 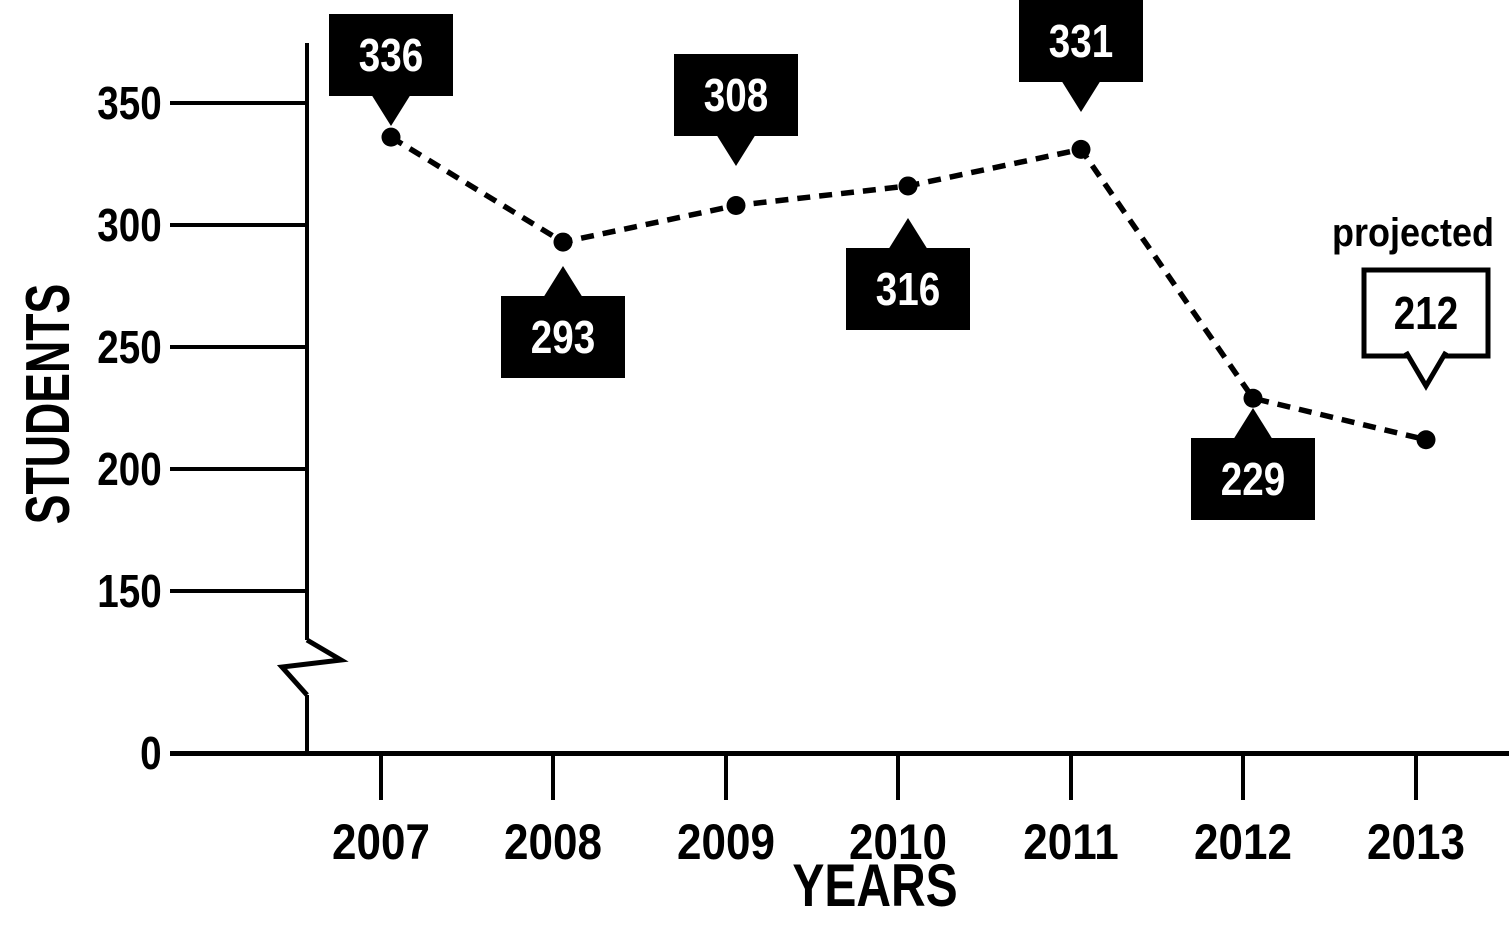 I want to click on x-tick-label-2013: 2013, so click(x=1416, y=842).